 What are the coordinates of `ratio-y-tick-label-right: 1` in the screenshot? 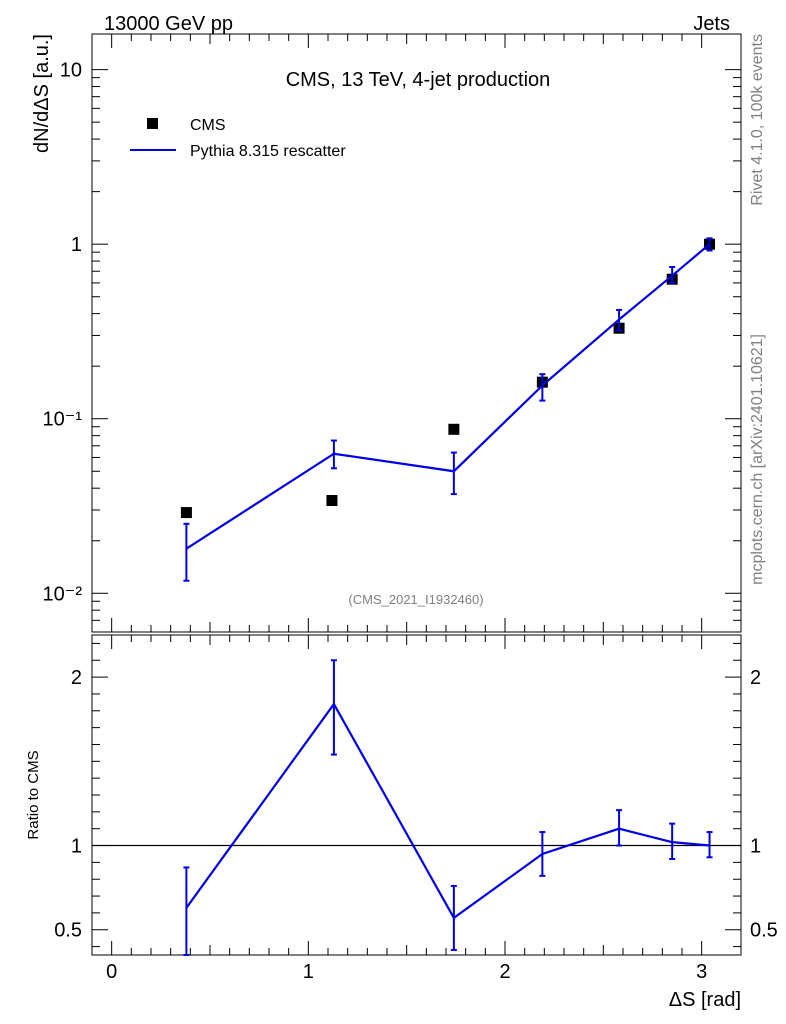 It's located at (755, 847).